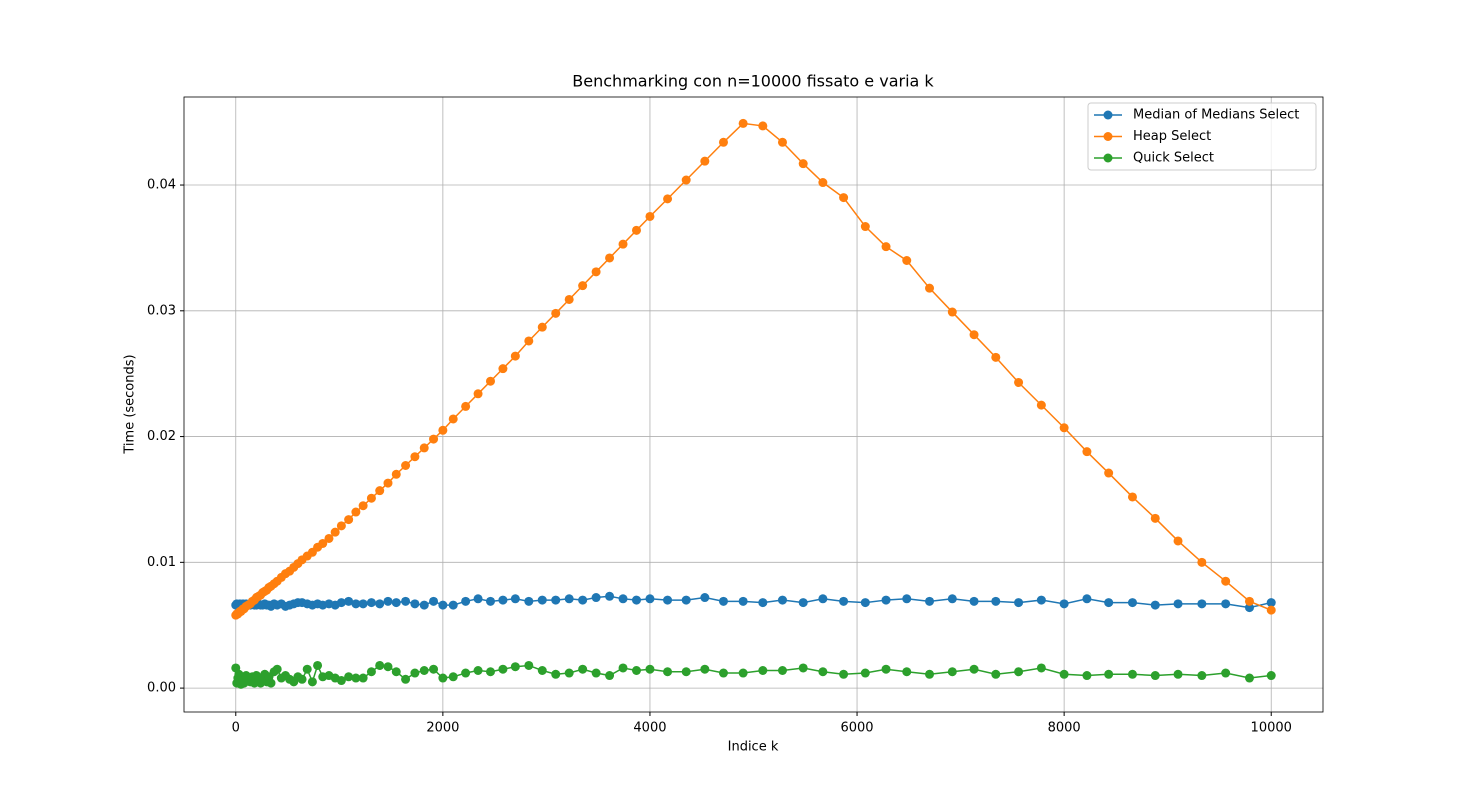 Image resolution: width=1470 pixels, height=800 pixels. Describe the element at coordinates (236, 728) in the screenshot. I see `x-tick-label: 0` at that location.